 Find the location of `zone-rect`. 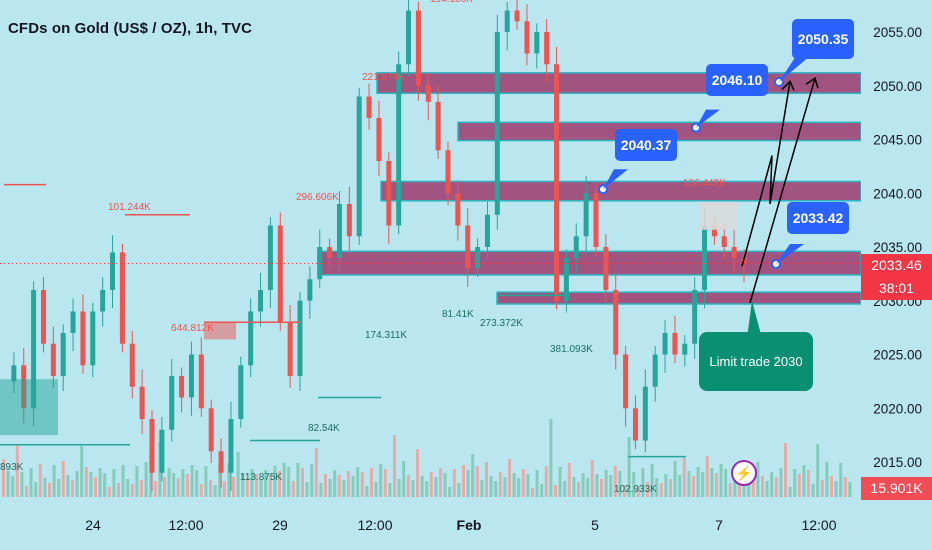

zone-rect is located at coordinates (621, 191).